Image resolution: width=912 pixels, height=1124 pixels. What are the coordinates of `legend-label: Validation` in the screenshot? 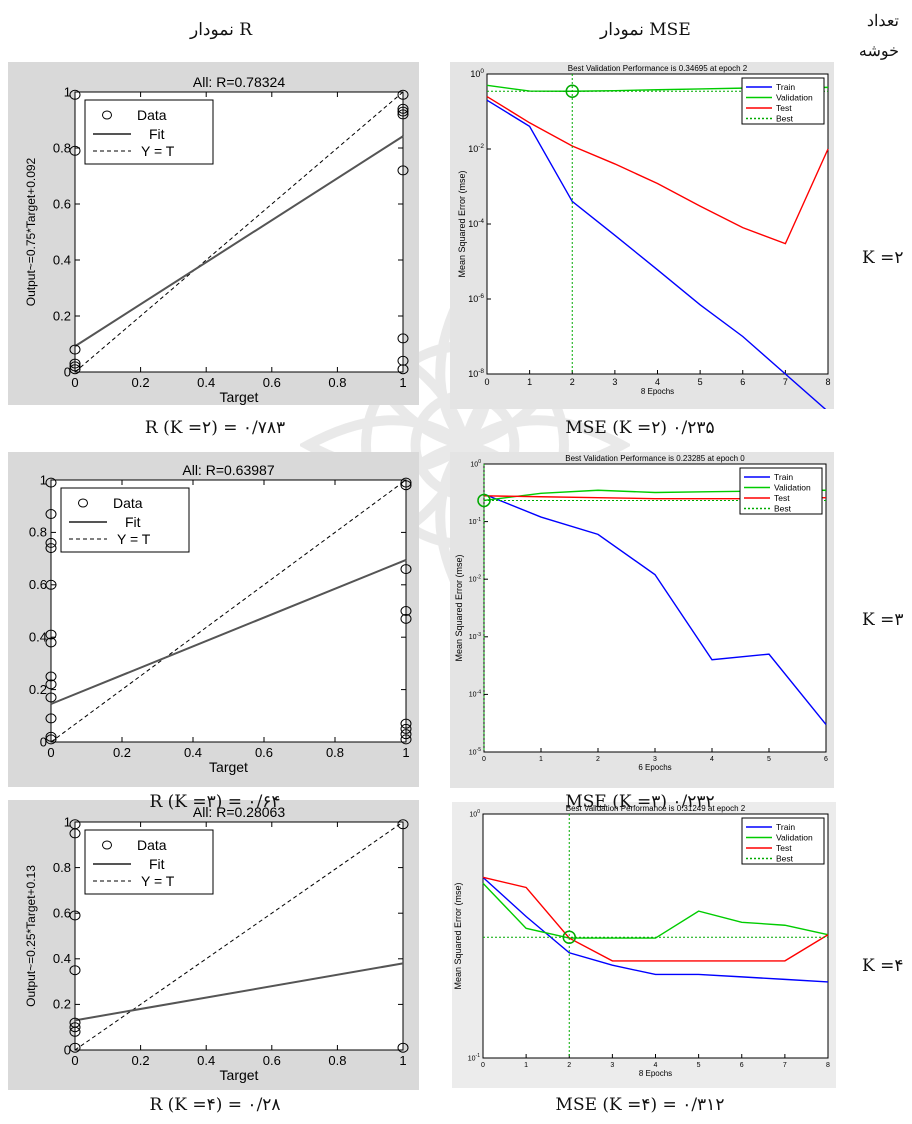 It's located at (794, 98).